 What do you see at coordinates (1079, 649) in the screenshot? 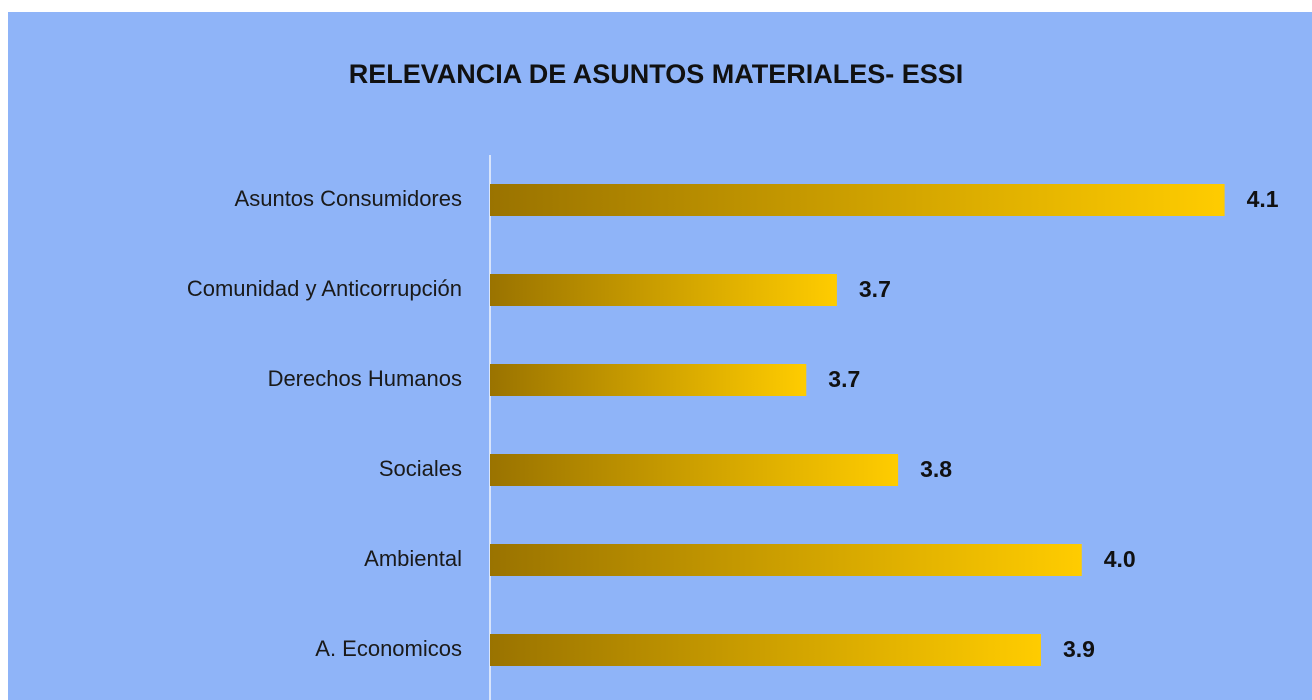
I see `value-label: 3.9` at bounding box center [1079, 649].